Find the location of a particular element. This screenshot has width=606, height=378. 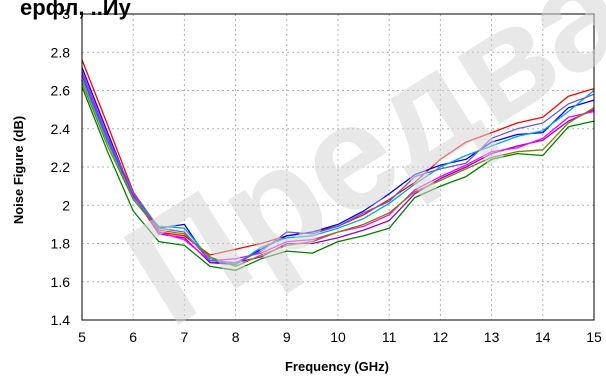

y-tick-label: 2.8 is located at coordinates (61, 52).